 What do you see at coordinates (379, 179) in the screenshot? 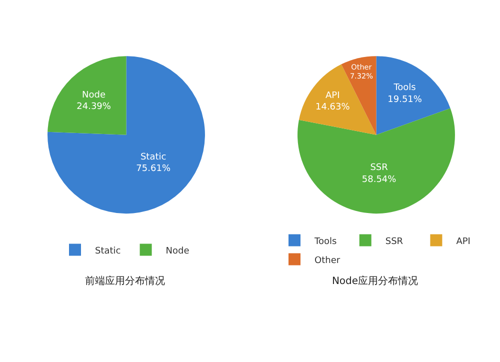
I see `data-label: 58.54%` at bounding box center [379, 179].